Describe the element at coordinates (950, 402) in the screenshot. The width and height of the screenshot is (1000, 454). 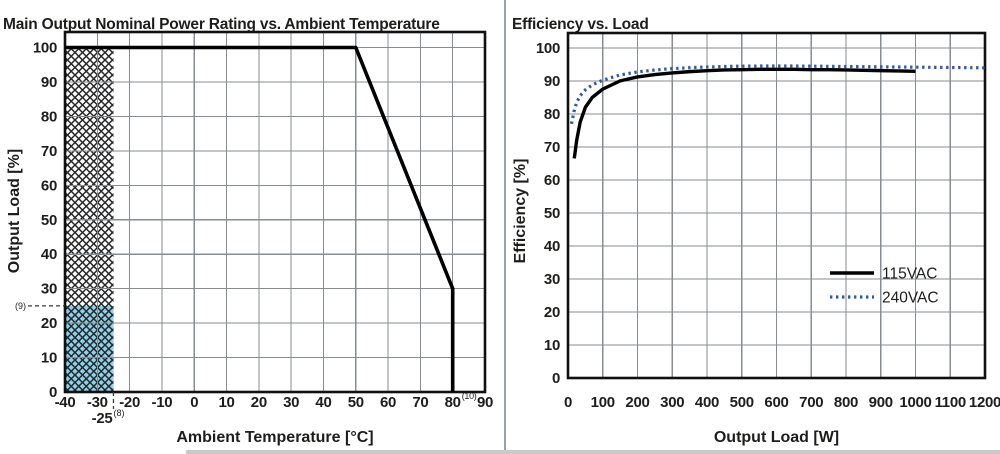
I see `svg-text: 1100` at that location.